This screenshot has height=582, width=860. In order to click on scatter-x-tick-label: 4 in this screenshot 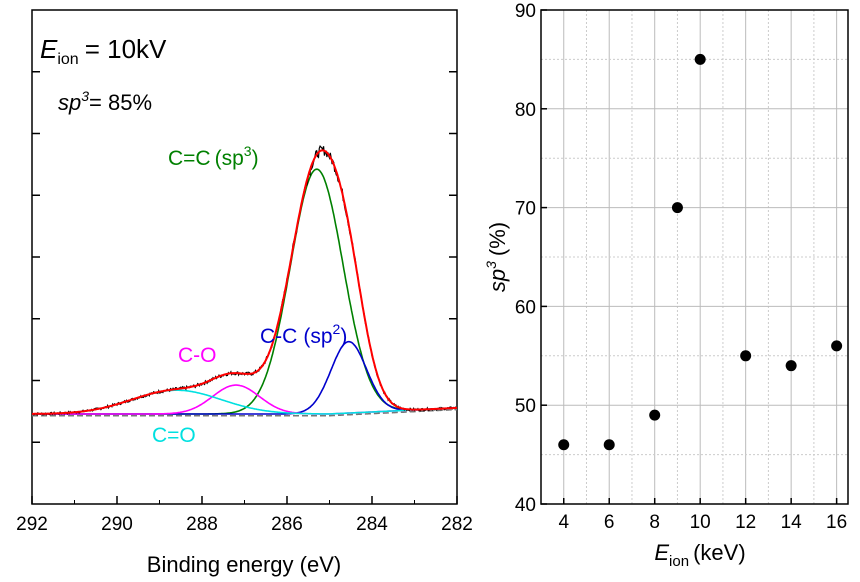, I will do `click(563, 522)`.